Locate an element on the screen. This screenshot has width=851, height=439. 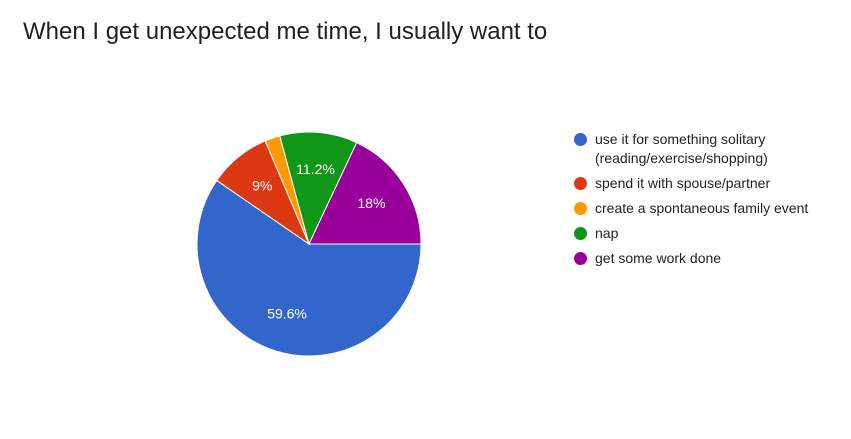
legend-item: create a spontaneous family event is located at coordinates (709, 208).